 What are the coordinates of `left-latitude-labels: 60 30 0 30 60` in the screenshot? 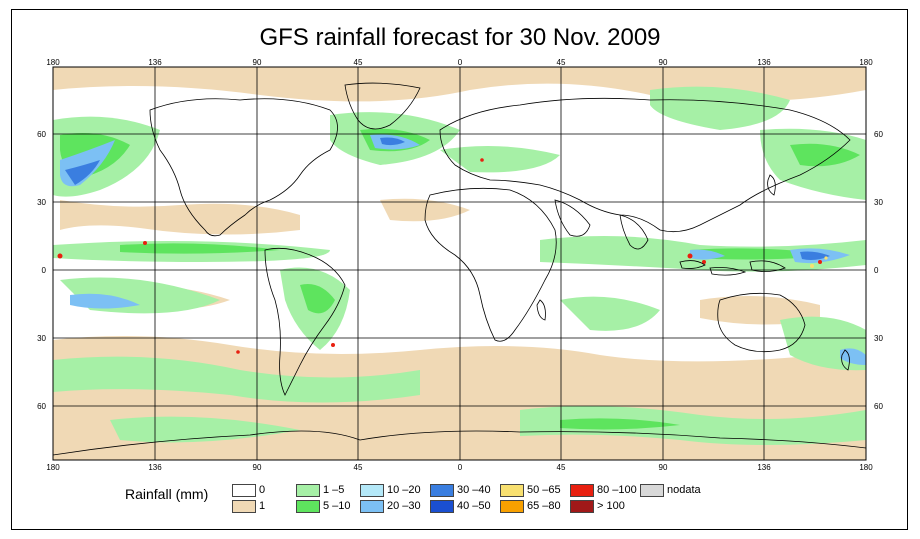 It's located at (41, 270).